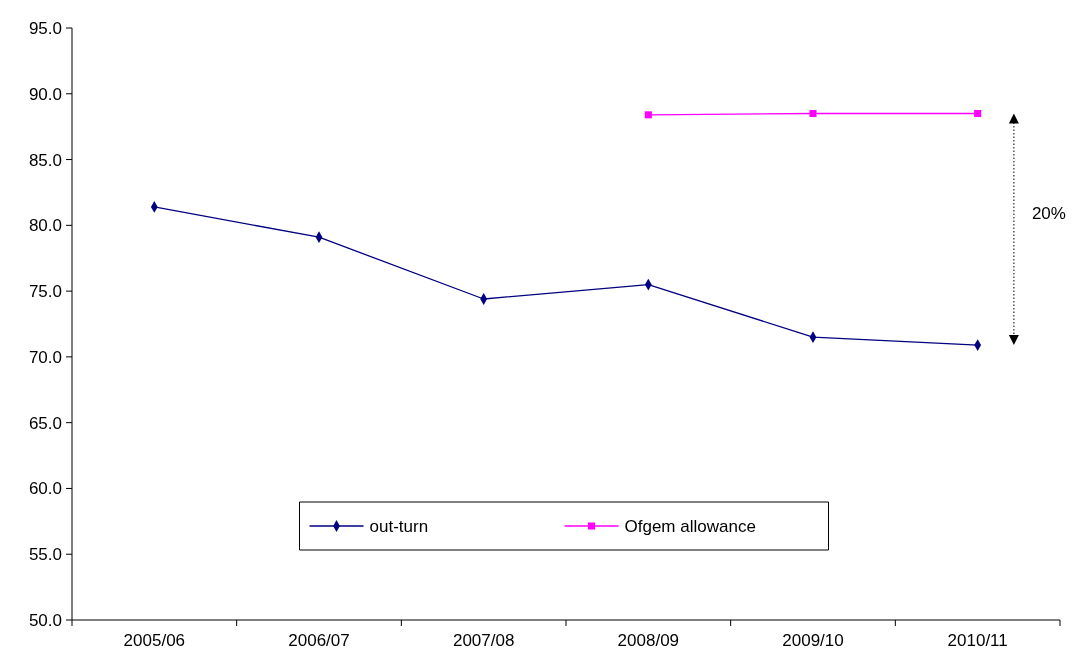 The width and height of the screenshot is (1077, 660). What do you see at coordinates (399, 526) in the screenshot?
I see `legend-label: out-turn` at bounding box center [399, 526].